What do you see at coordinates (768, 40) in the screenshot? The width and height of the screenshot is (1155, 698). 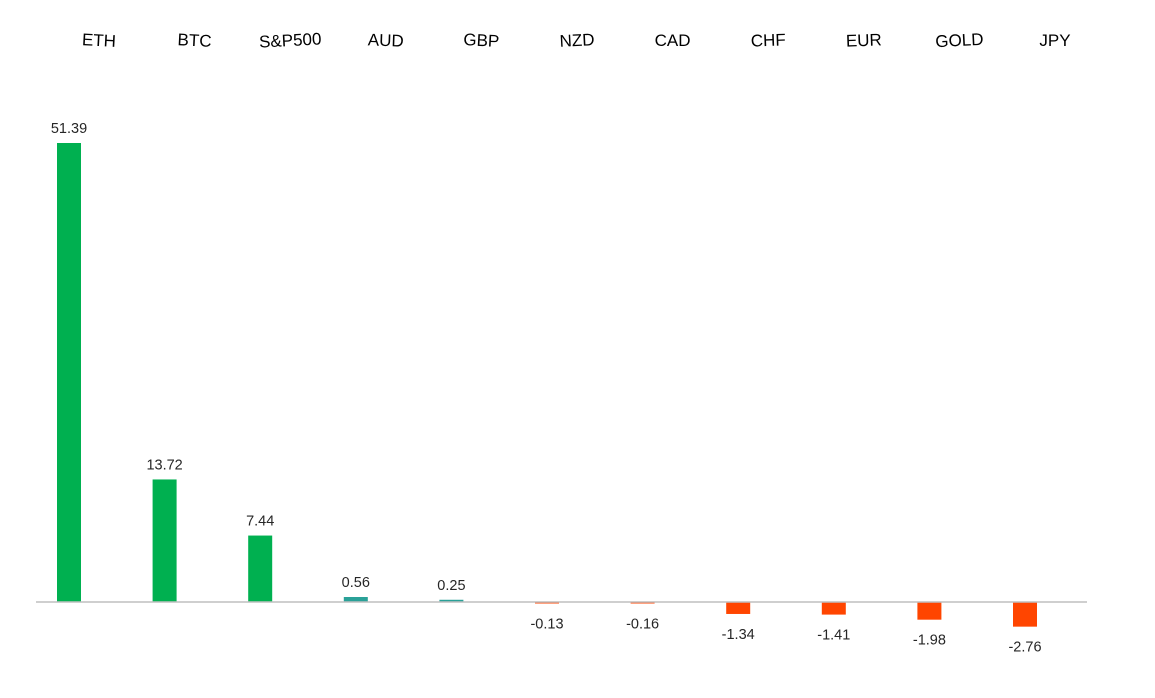 I see `category-label-chf: CHF` at bounding box center [768, 40].